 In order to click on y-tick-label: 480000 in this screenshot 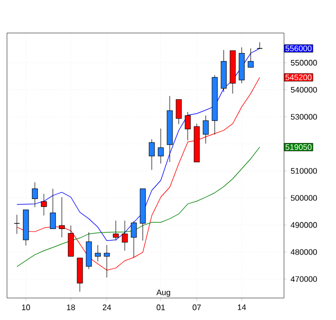, I will do `click(303, 252)`.